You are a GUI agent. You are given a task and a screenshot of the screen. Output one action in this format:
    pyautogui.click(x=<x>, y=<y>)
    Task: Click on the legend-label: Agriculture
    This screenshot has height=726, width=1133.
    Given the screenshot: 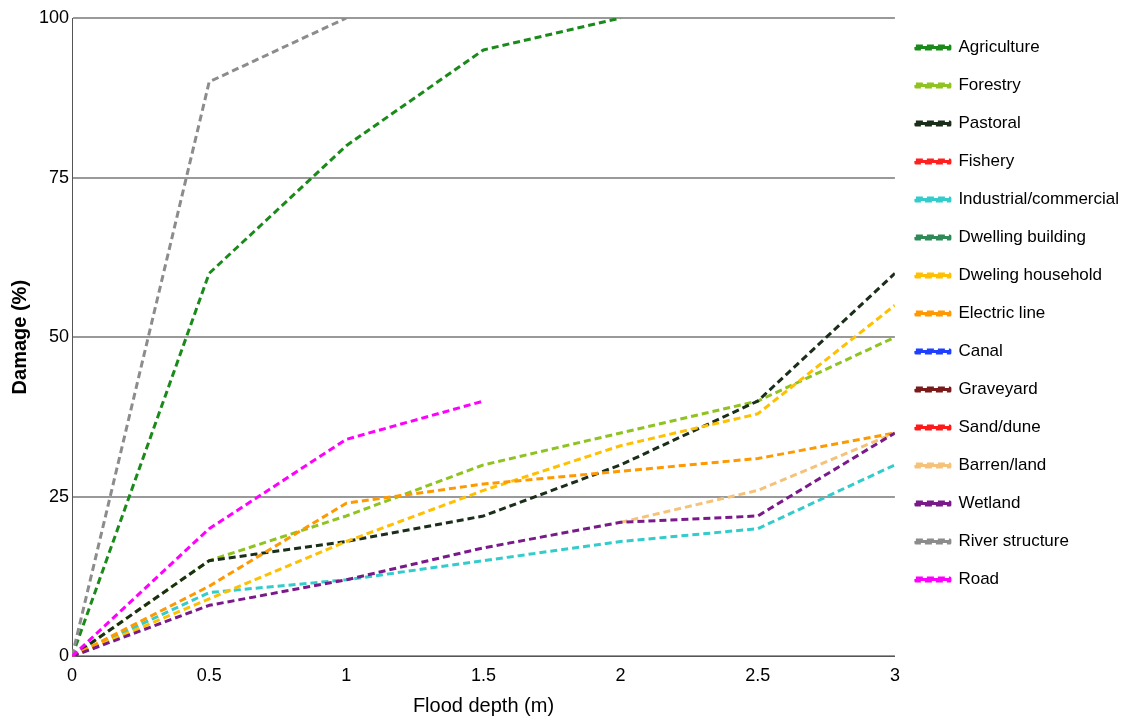 What is the action you would take?
    pyautogui.click(x=999, y=47)
    